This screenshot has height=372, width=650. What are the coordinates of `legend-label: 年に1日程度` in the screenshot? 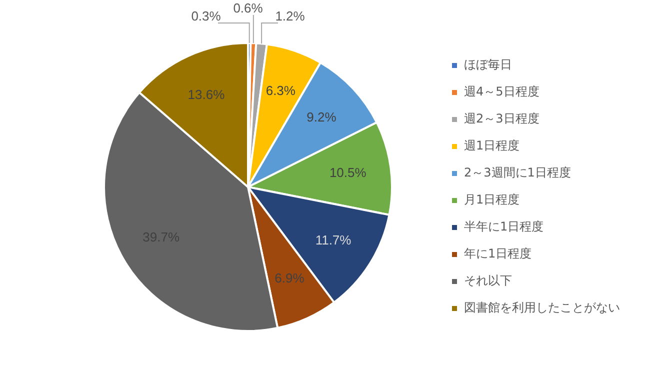 It's located at (498, 253).